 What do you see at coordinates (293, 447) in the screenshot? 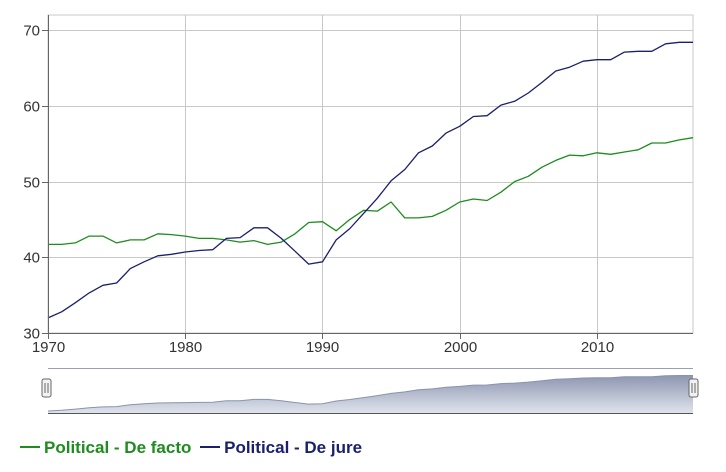
I see `legend-label-de-jure: Political - De jure` at bounding box center [293, 447].